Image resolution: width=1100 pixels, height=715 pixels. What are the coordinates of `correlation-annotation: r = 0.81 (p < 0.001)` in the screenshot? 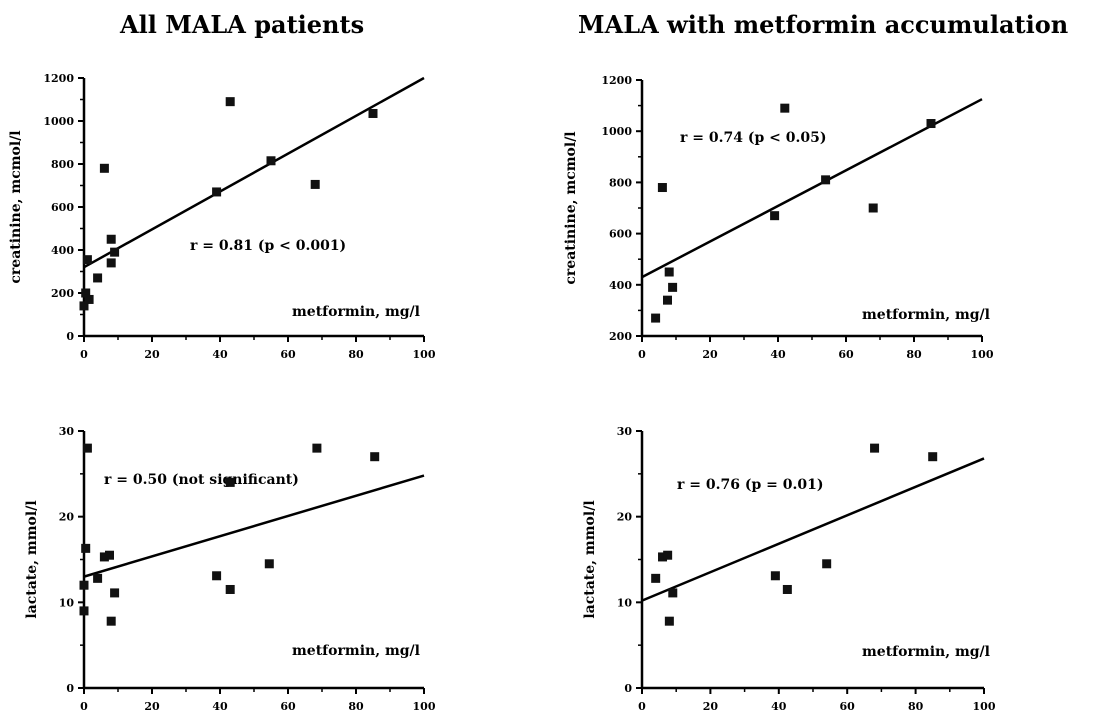 It's located at (268, 246).